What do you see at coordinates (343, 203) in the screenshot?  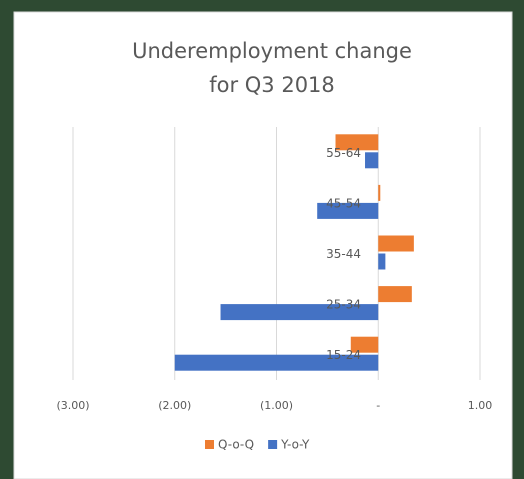 I see `y-tick-label: 45-54` at bounding box center [343, 203].